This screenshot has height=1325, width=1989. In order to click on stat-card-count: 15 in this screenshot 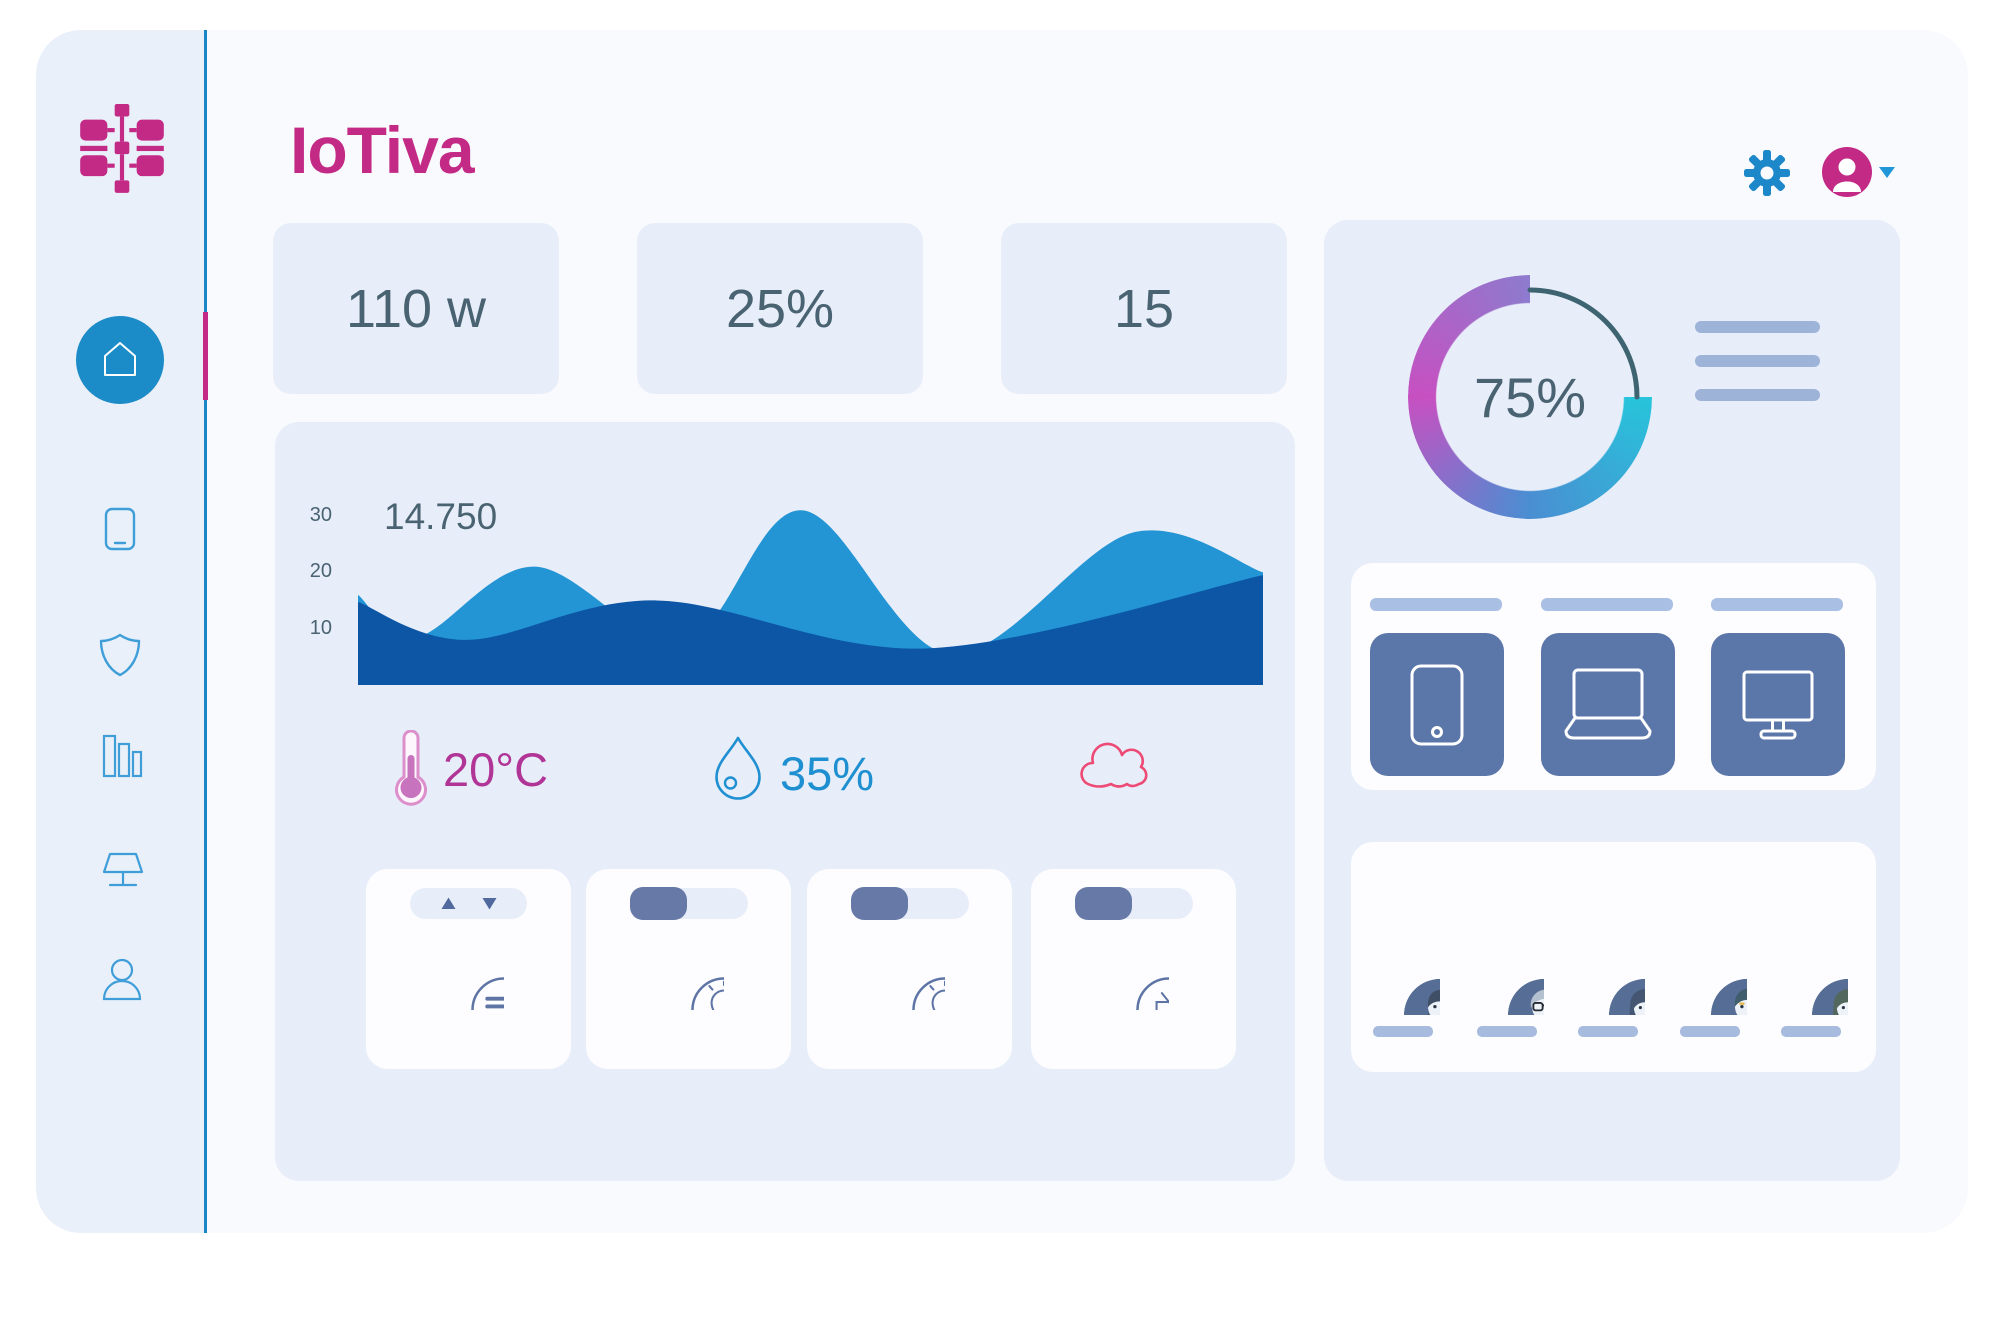, I will do `click(1144, 308)`.